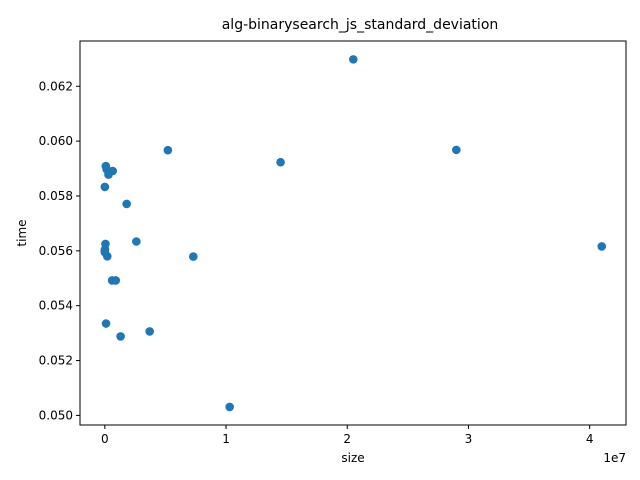 The width and height of the screenshot is (640, 480). What do you see at coordinates (469, 439) in the screenshot?
I see `x-tick-label: 3` at bounding box center [469, 439].